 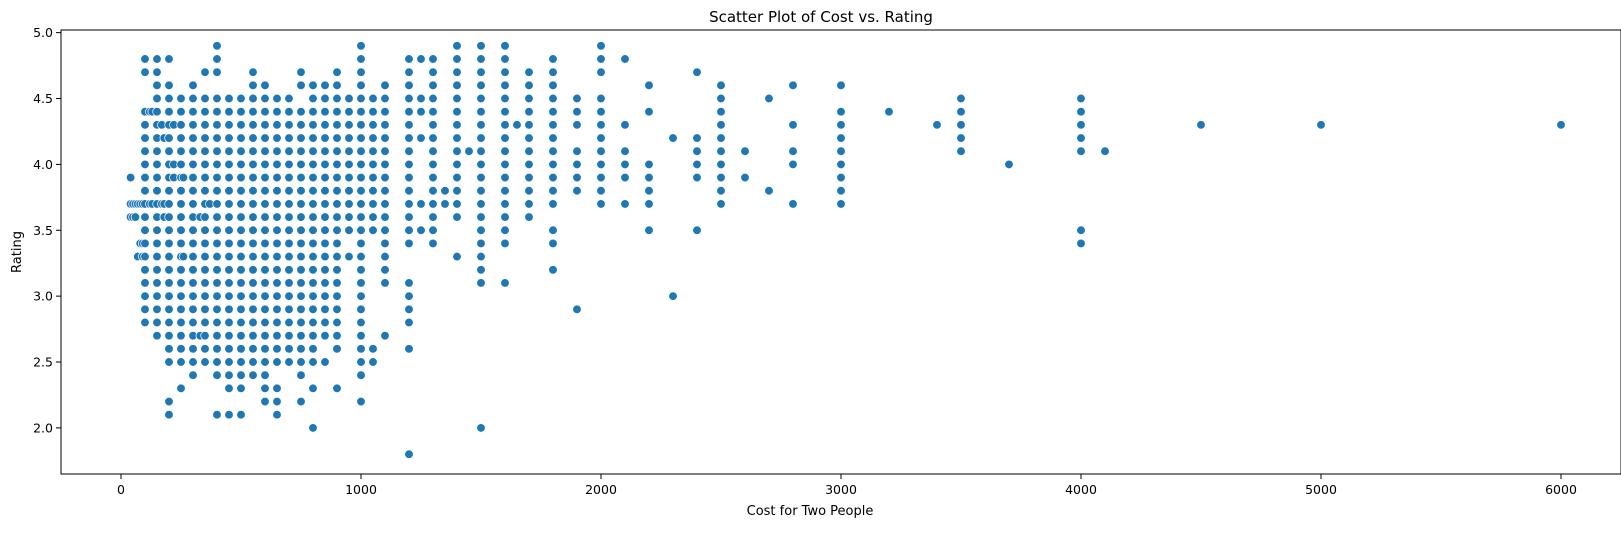 I want to click on y-tick-label: 5.0, so click(x=43, y=32).